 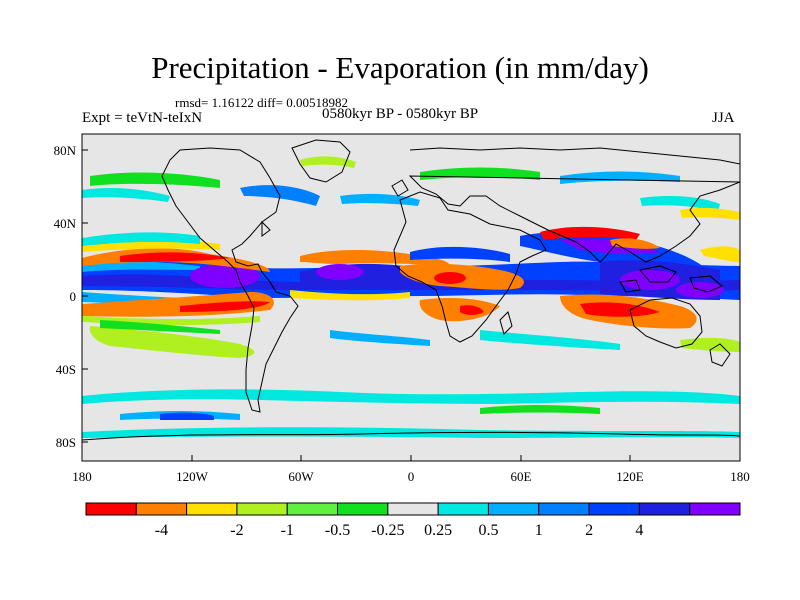 I want to click on itcz-core, so click(x=411, y=282).